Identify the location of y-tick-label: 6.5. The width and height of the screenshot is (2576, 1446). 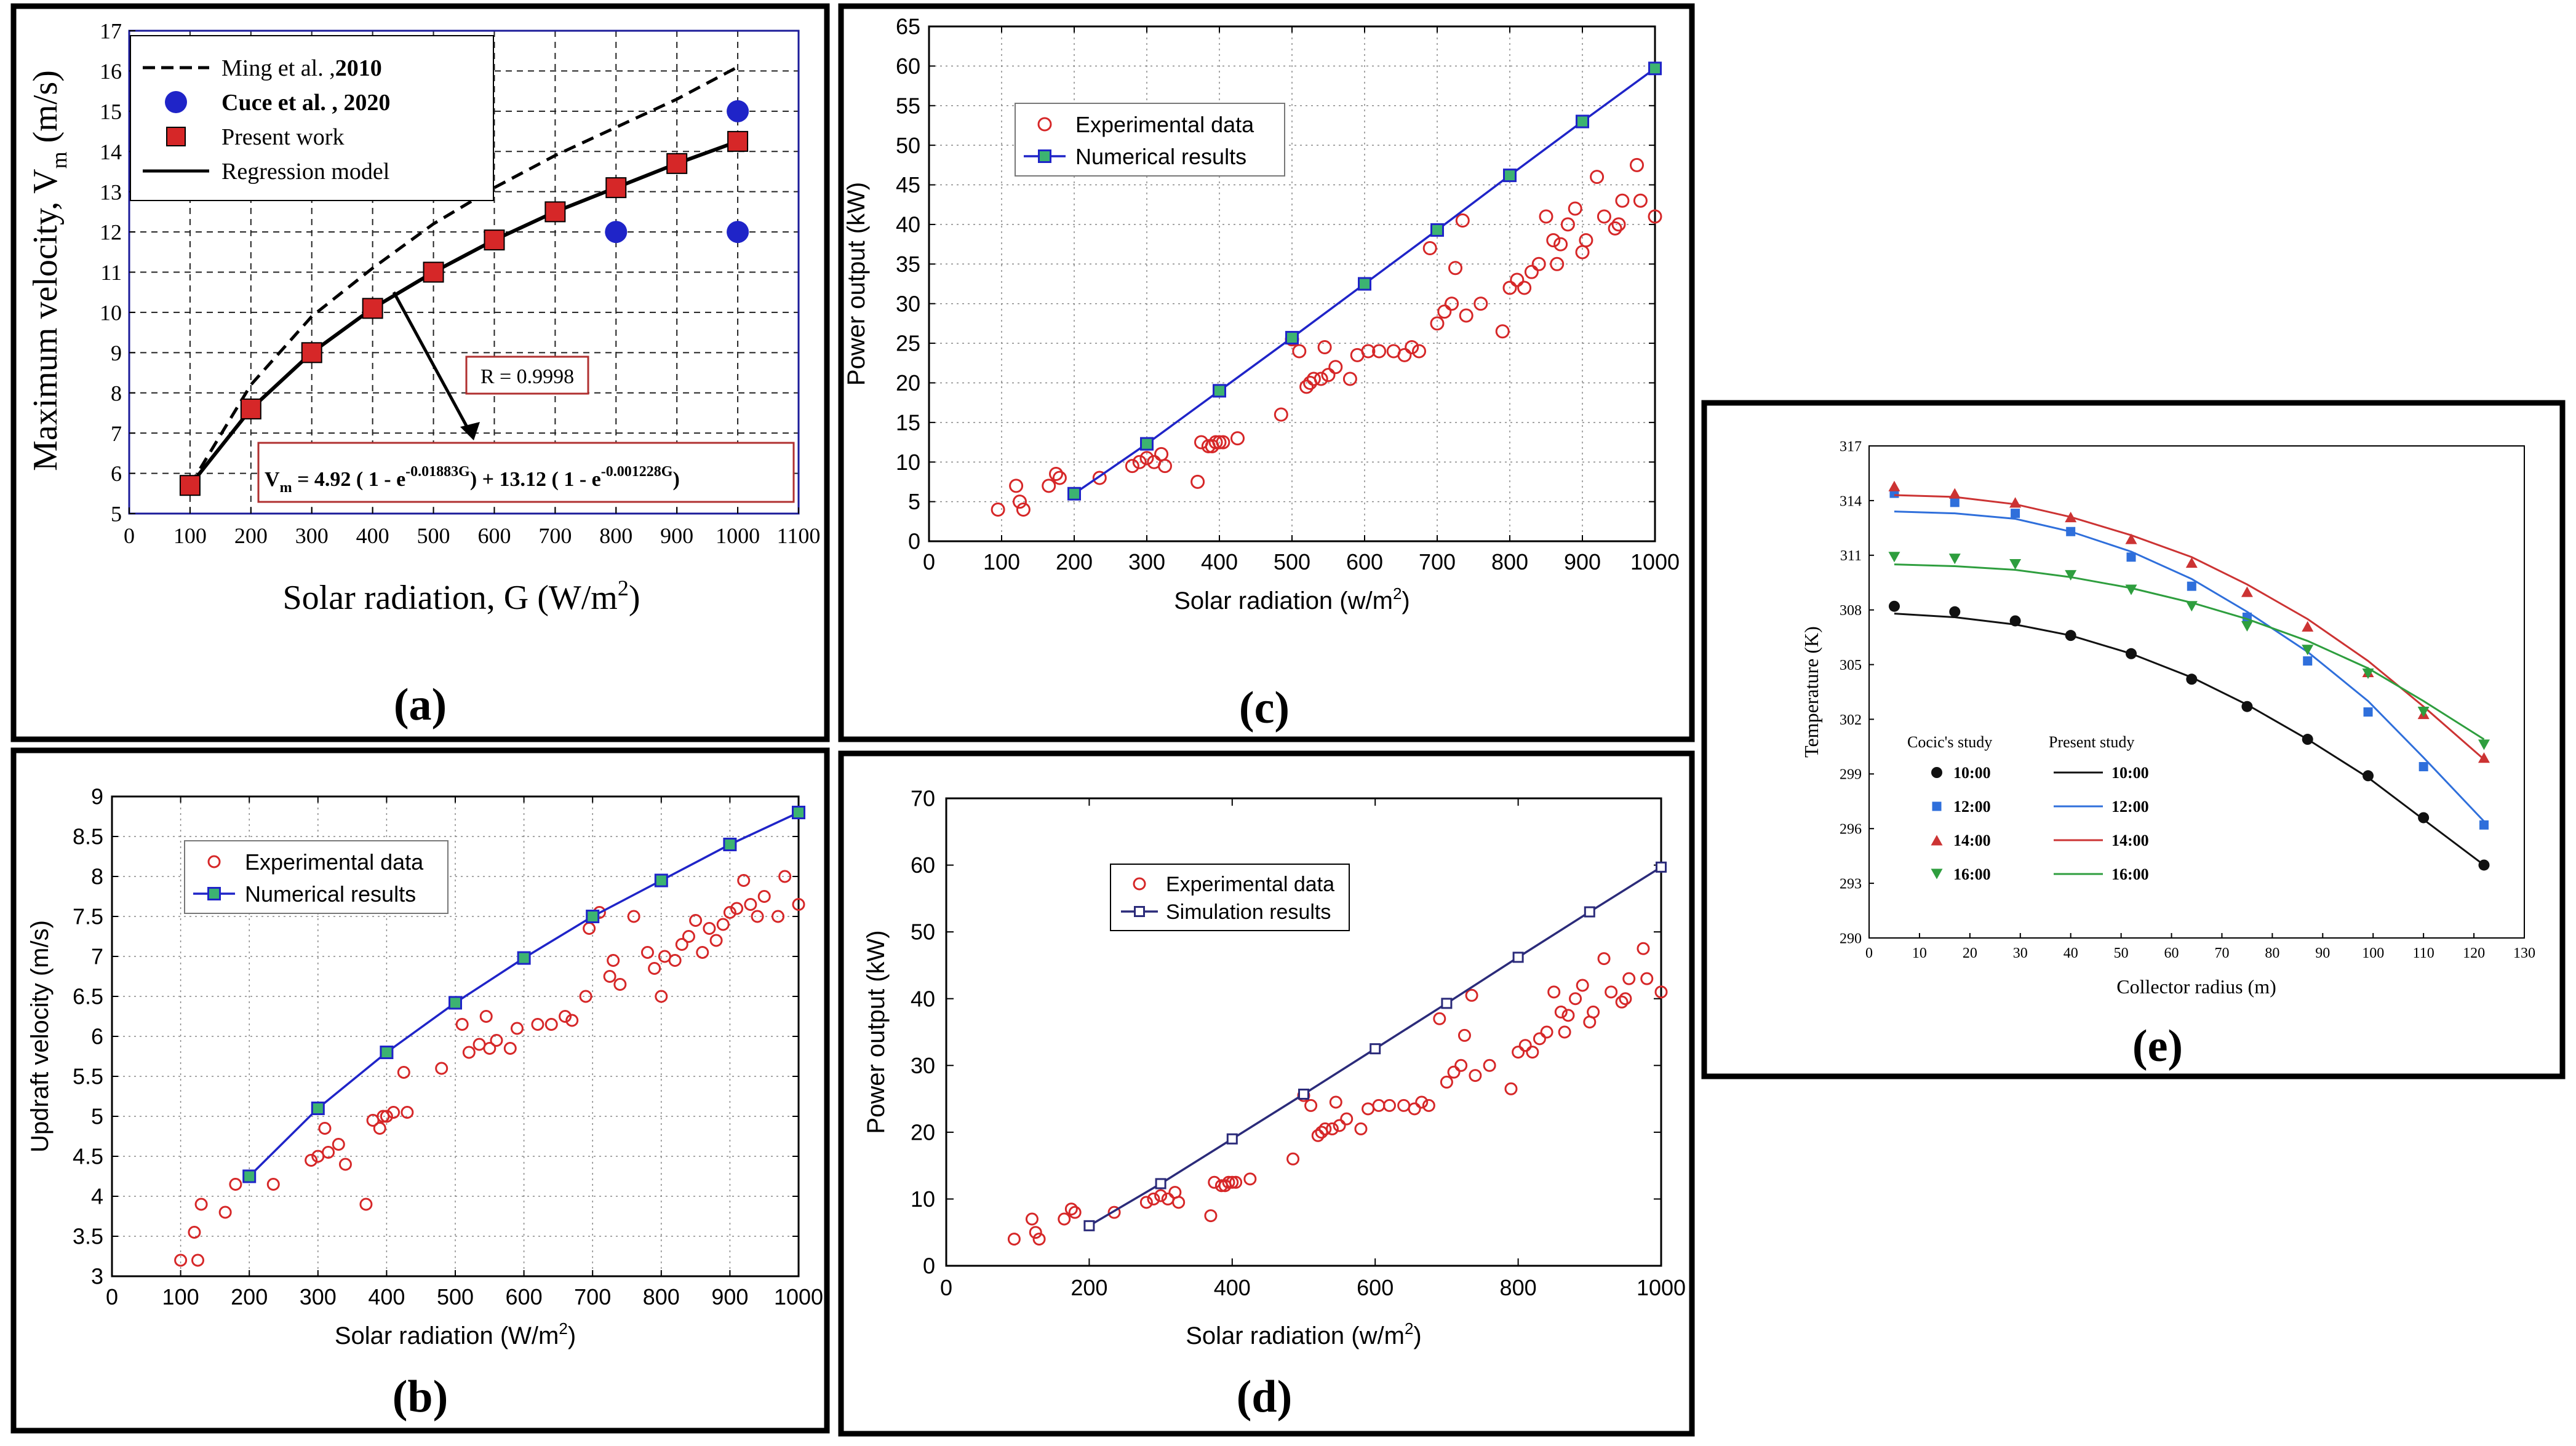
(88, 996).